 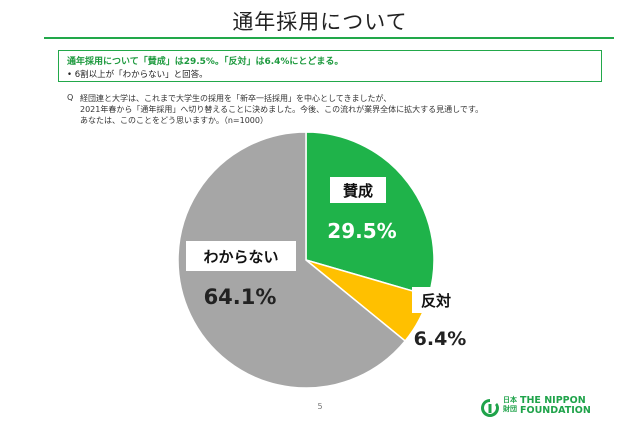 What do you see at coordinates (70, 97) in the screenshot?
I see `question-label: Q` at bounding box center [70, 97].